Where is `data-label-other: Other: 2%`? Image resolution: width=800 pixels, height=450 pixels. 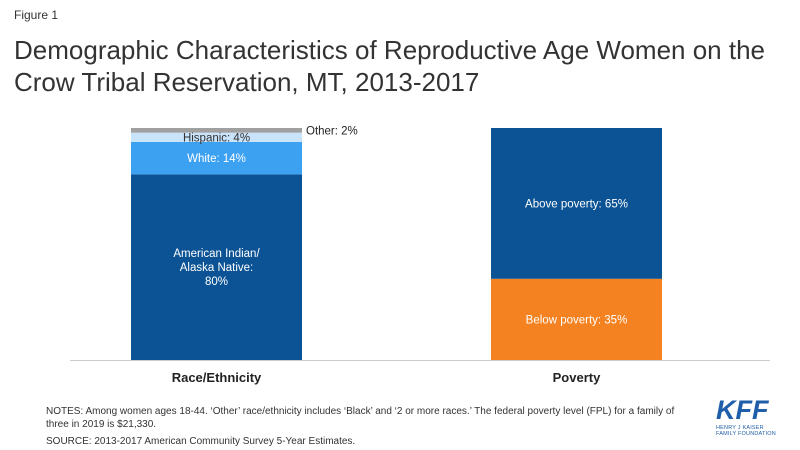 data-label-other: Other: 2% is located at coordinates (332, 131).